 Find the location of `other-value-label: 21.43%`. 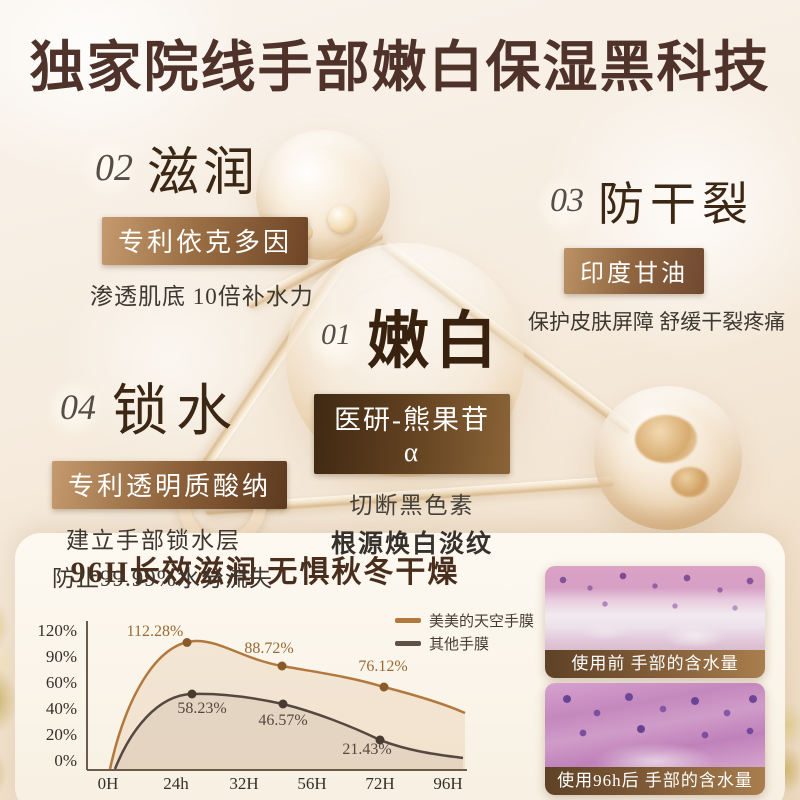

other-value-label: 21.43% is located at coordinates (366, 749).